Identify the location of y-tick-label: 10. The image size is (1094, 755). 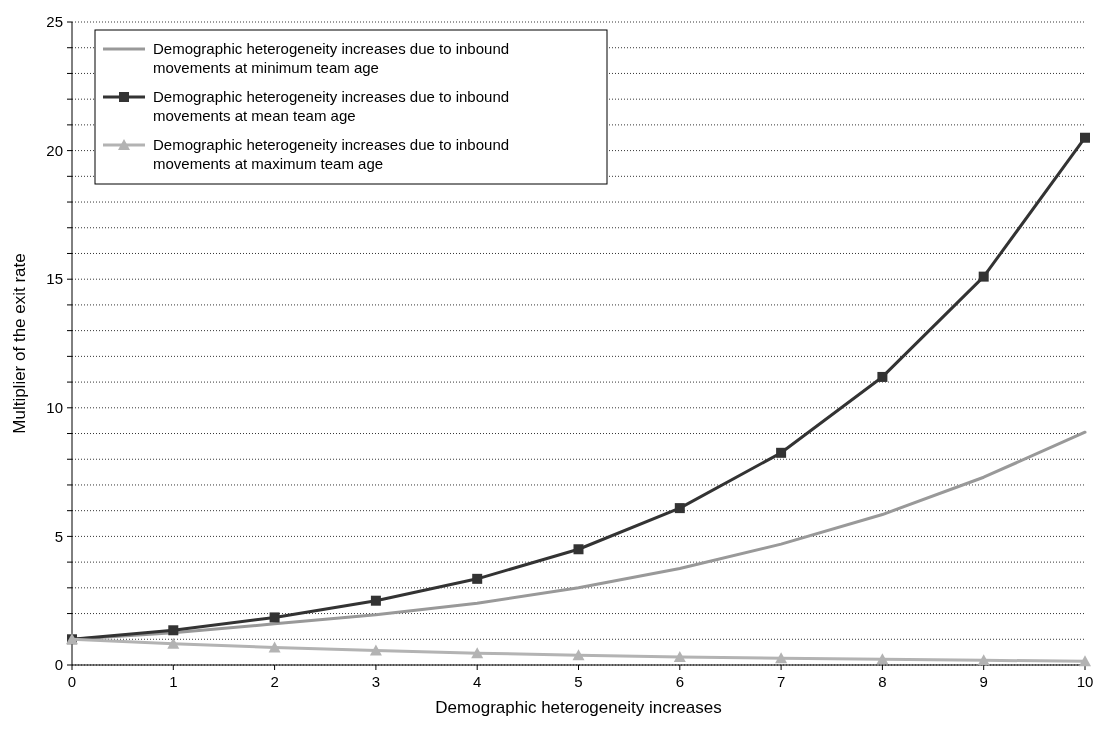
(54, 408).